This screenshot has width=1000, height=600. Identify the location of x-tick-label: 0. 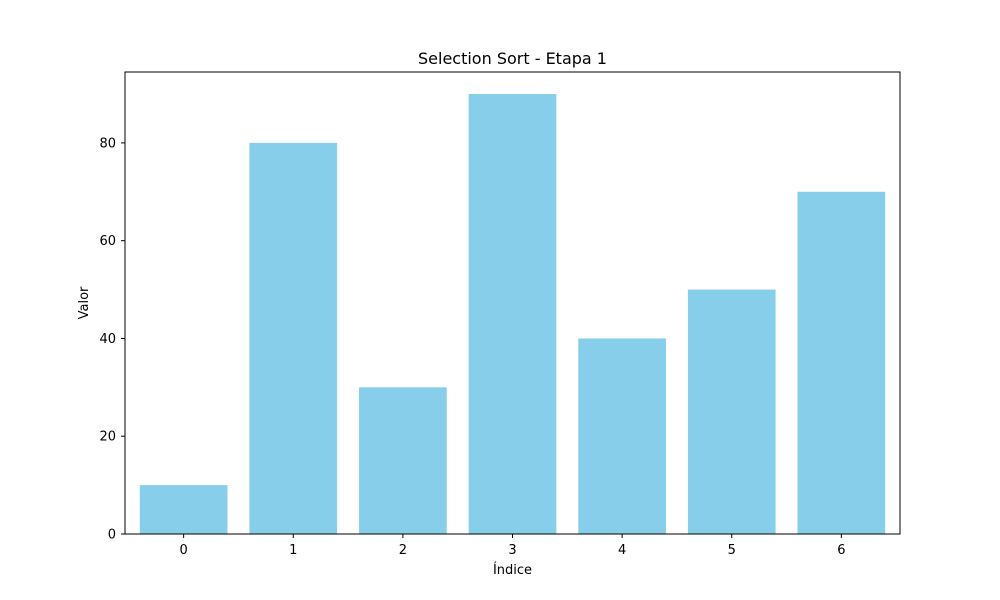
(184, 550).